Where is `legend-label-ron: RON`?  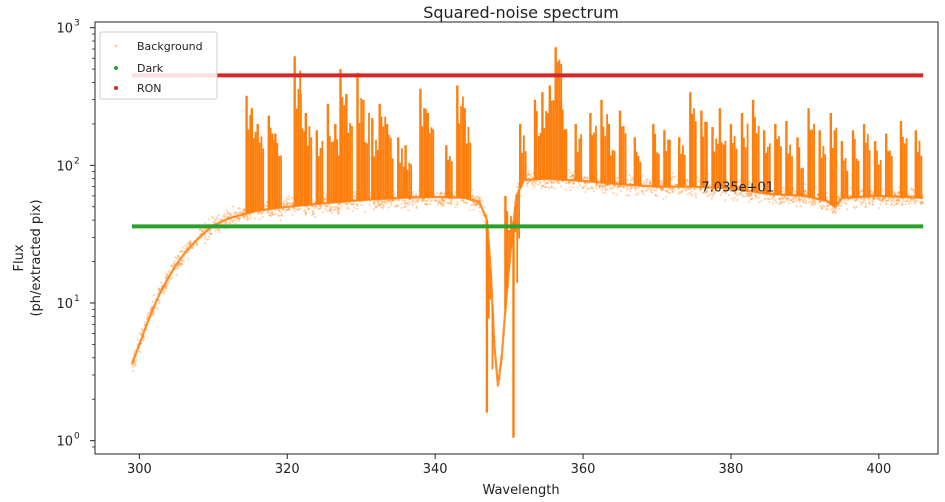 legend-label-ron: RON is located at coordinates (149, 88).